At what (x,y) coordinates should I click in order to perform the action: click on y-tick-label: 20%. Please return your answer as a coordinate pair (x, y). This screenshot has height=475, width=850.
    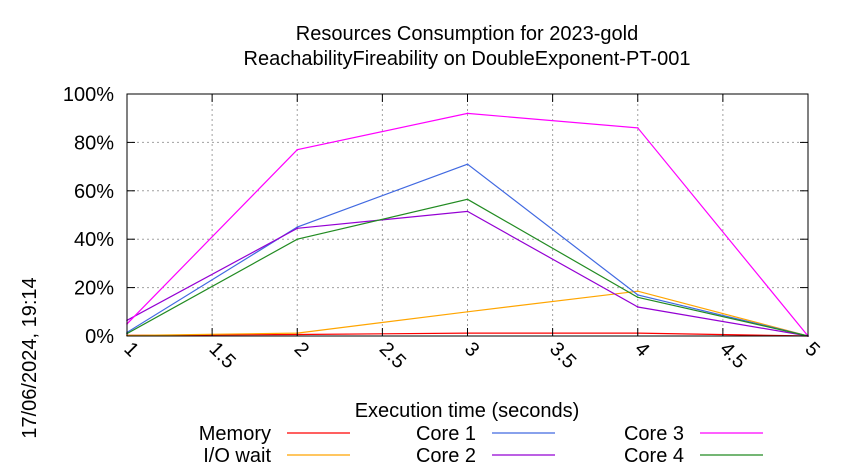
    Looking at the image, I should click on (94, 289).